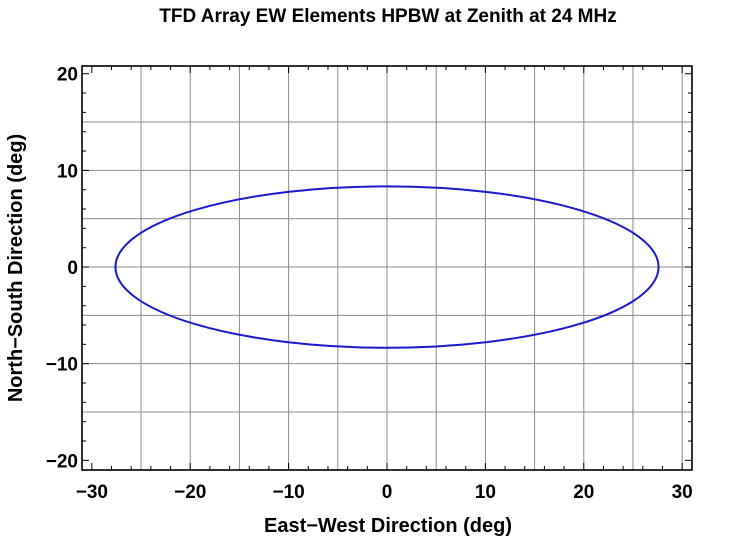  I want to click on y-tick-label: 10, so click(67, 171).